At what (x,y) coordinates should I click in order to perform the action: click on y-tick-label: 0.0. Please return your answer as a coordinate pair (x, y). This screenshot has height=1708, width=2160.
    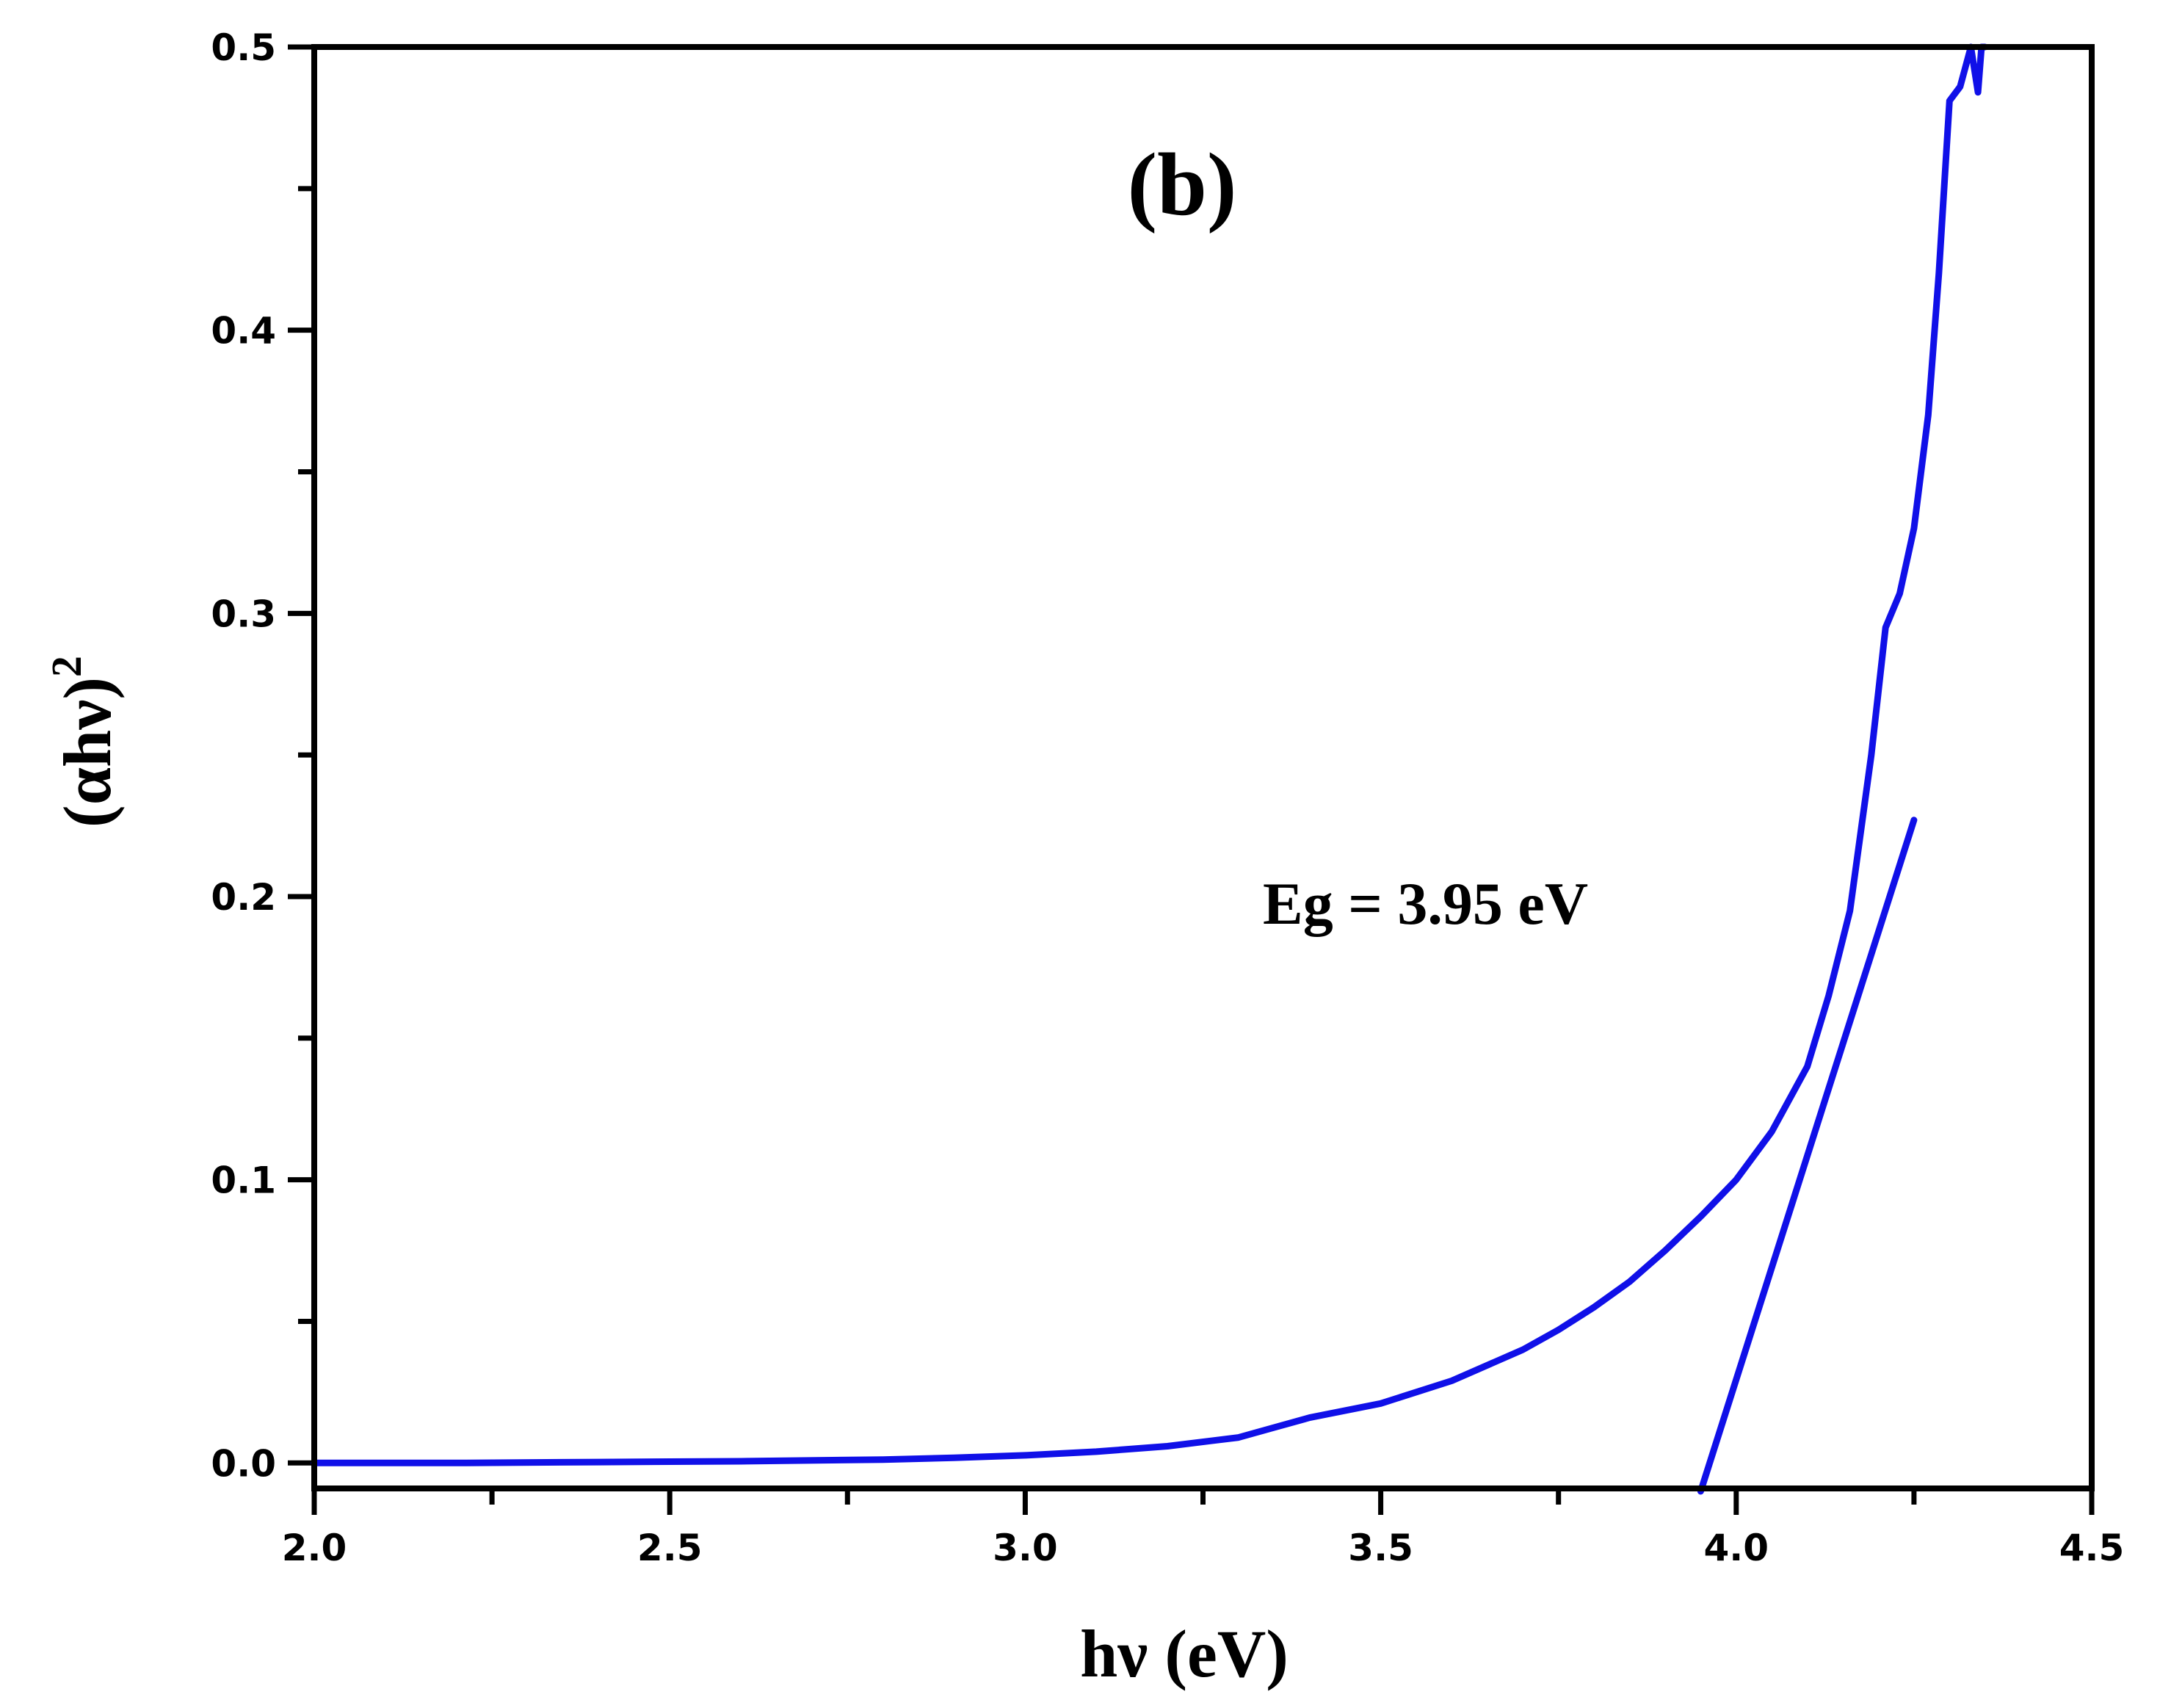
    Looking at the image, I should click on (243, 1463).